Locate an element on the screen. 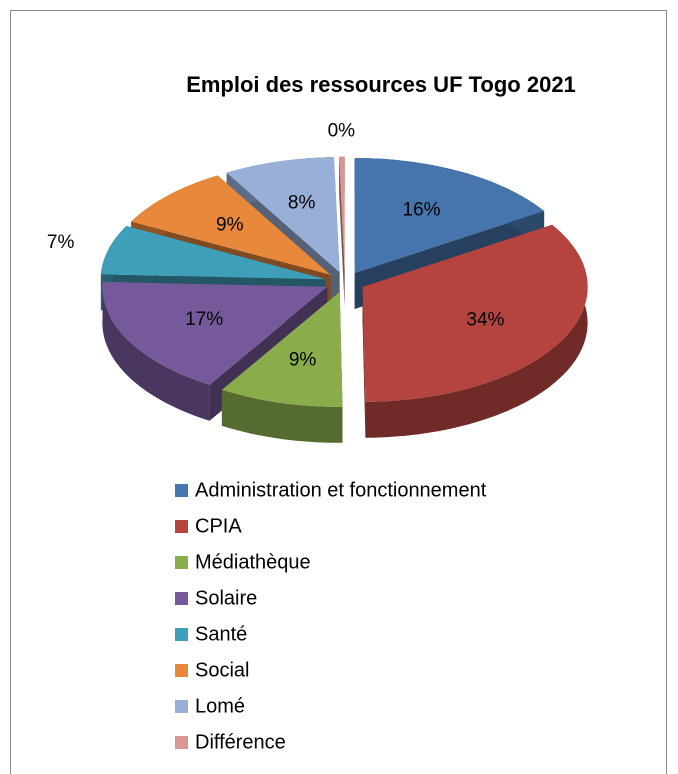  data-label: 8% is located at coordinates (302, 203).